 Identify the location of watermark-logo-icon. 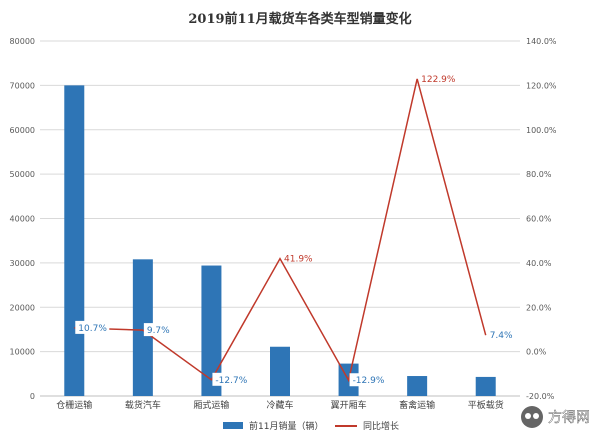
(532, 417).